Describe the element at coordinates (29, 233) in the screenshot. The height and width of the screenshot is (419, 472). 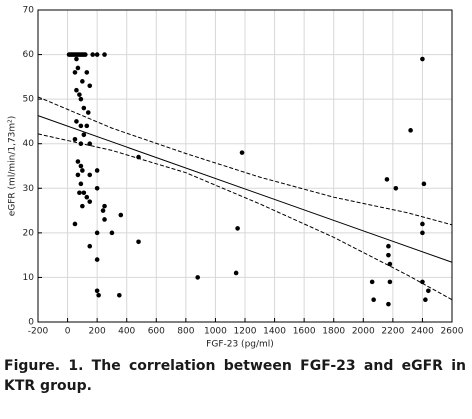
I see `y-tick-label: 20` at that location.